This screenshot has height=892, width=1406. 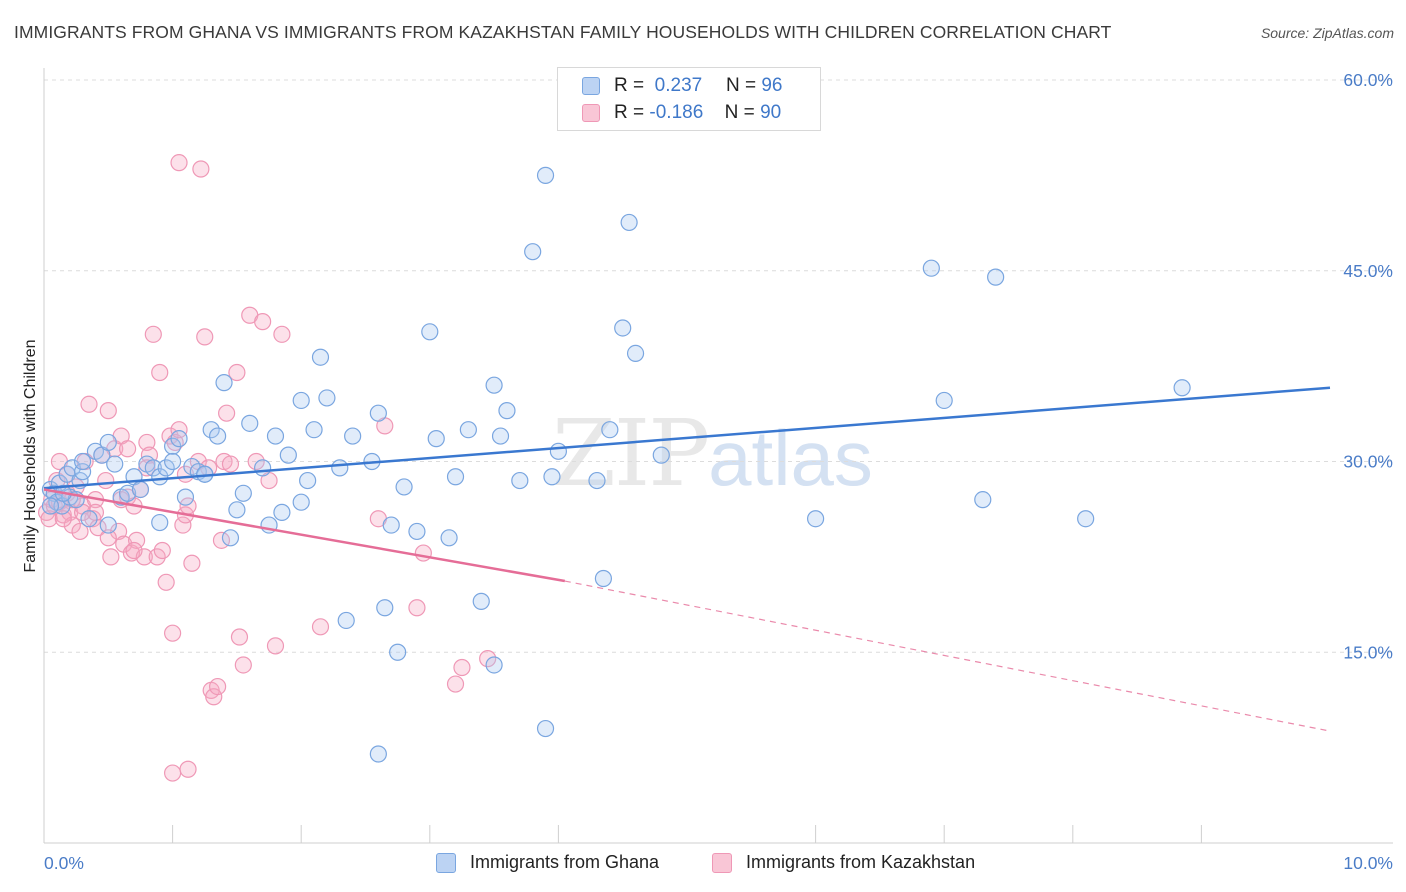 What do you see at coordinates (1368, 271) in the screenshot?
I see `y-tick-label: 45.0%` at bounding box center [1368, 271].